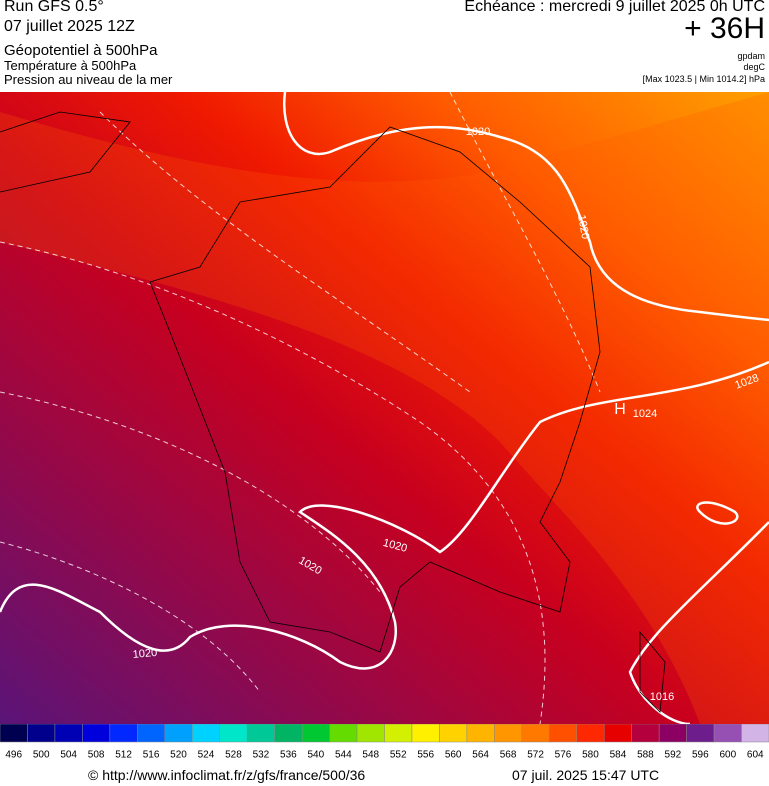  What do you see at coordinates (673, 755) in the screenshot?
I see `scale-label: 592` at bounding box center [673, 755].